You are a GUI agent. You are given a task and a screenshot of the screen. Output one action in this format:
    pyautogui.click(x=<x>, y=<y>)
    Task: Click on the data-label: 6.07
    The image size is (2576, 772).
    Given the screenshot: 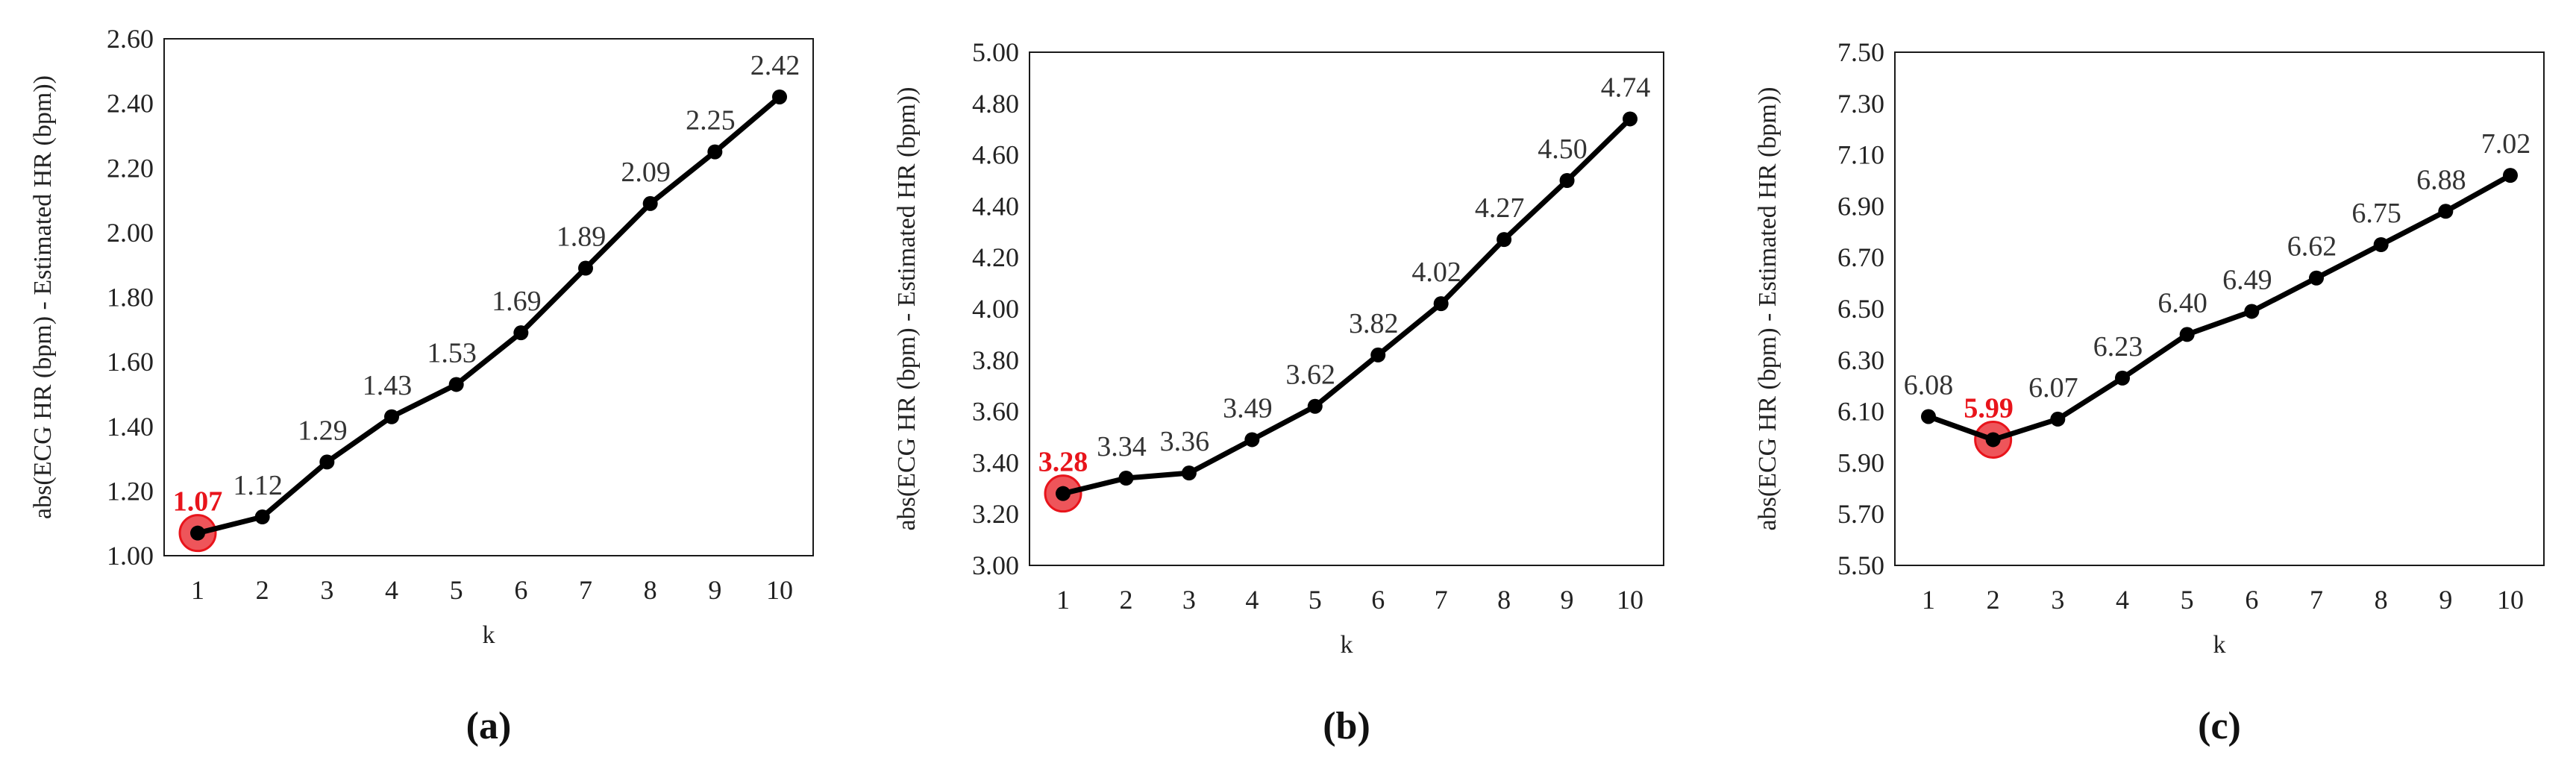 What is the action you would take?
    pyautogui.click(x=2053, y=388)
    